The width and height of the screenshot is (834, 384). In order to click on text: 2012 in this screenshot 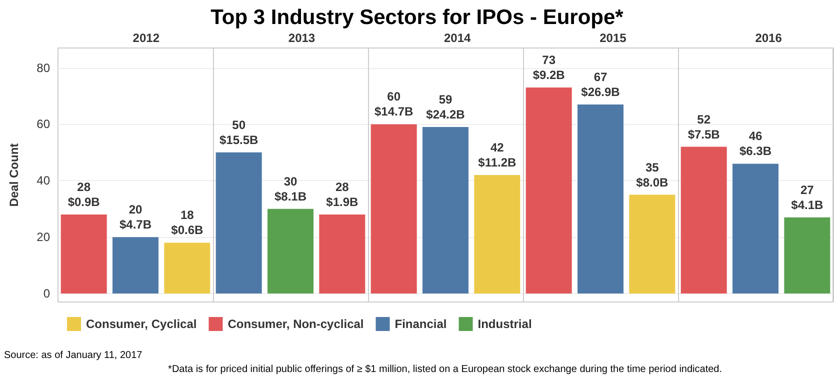, I will do `click(146, 38)`.